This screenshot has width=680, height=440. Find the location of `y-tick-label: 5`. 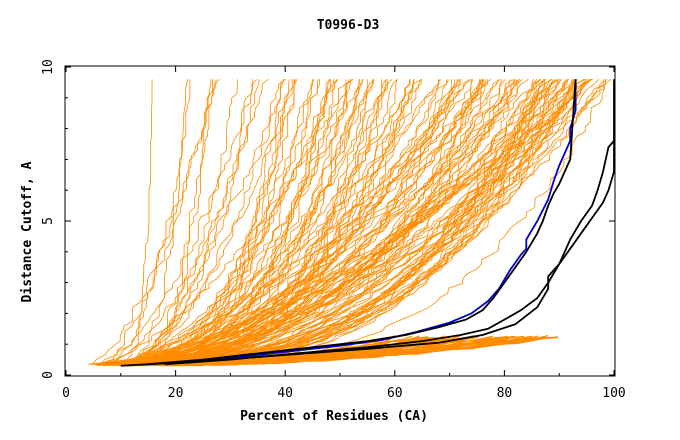

y-tick-label: 5 is located at coordinates (48, 221).